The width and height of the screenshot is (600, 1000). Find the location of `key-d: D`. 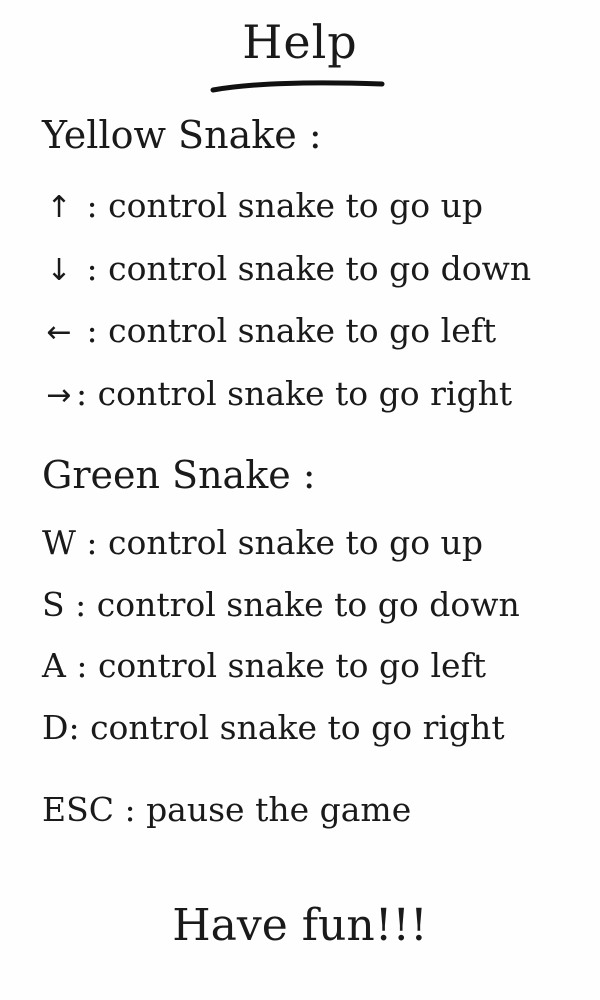

key-d: D is located at coordinates (55, 727).